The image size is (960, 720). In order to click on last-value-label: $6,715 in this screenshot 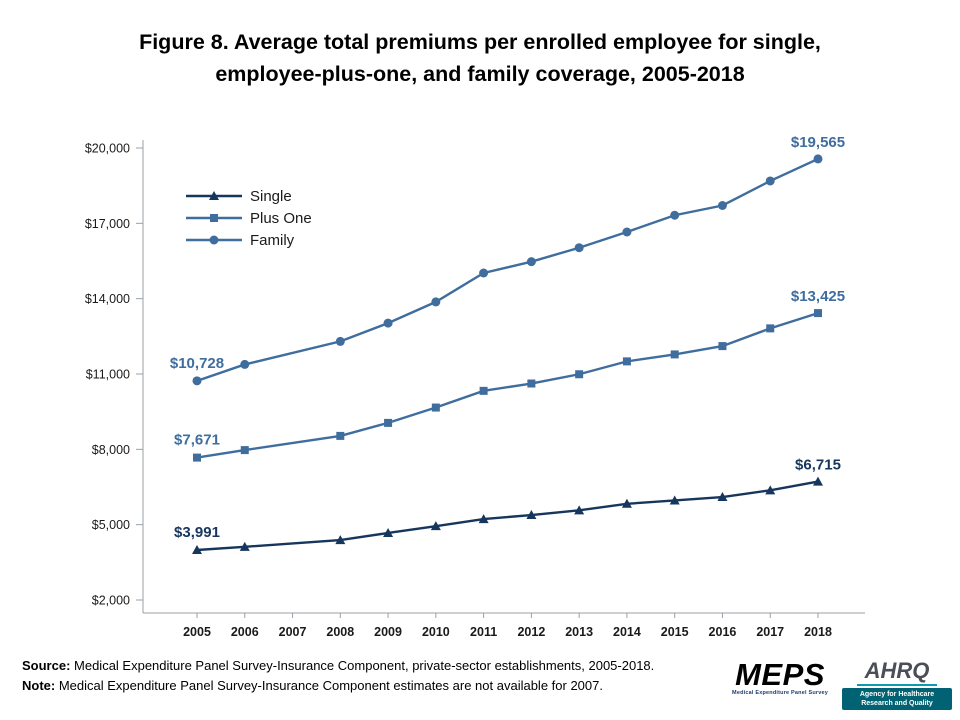, I will do `click(818, 465)`.